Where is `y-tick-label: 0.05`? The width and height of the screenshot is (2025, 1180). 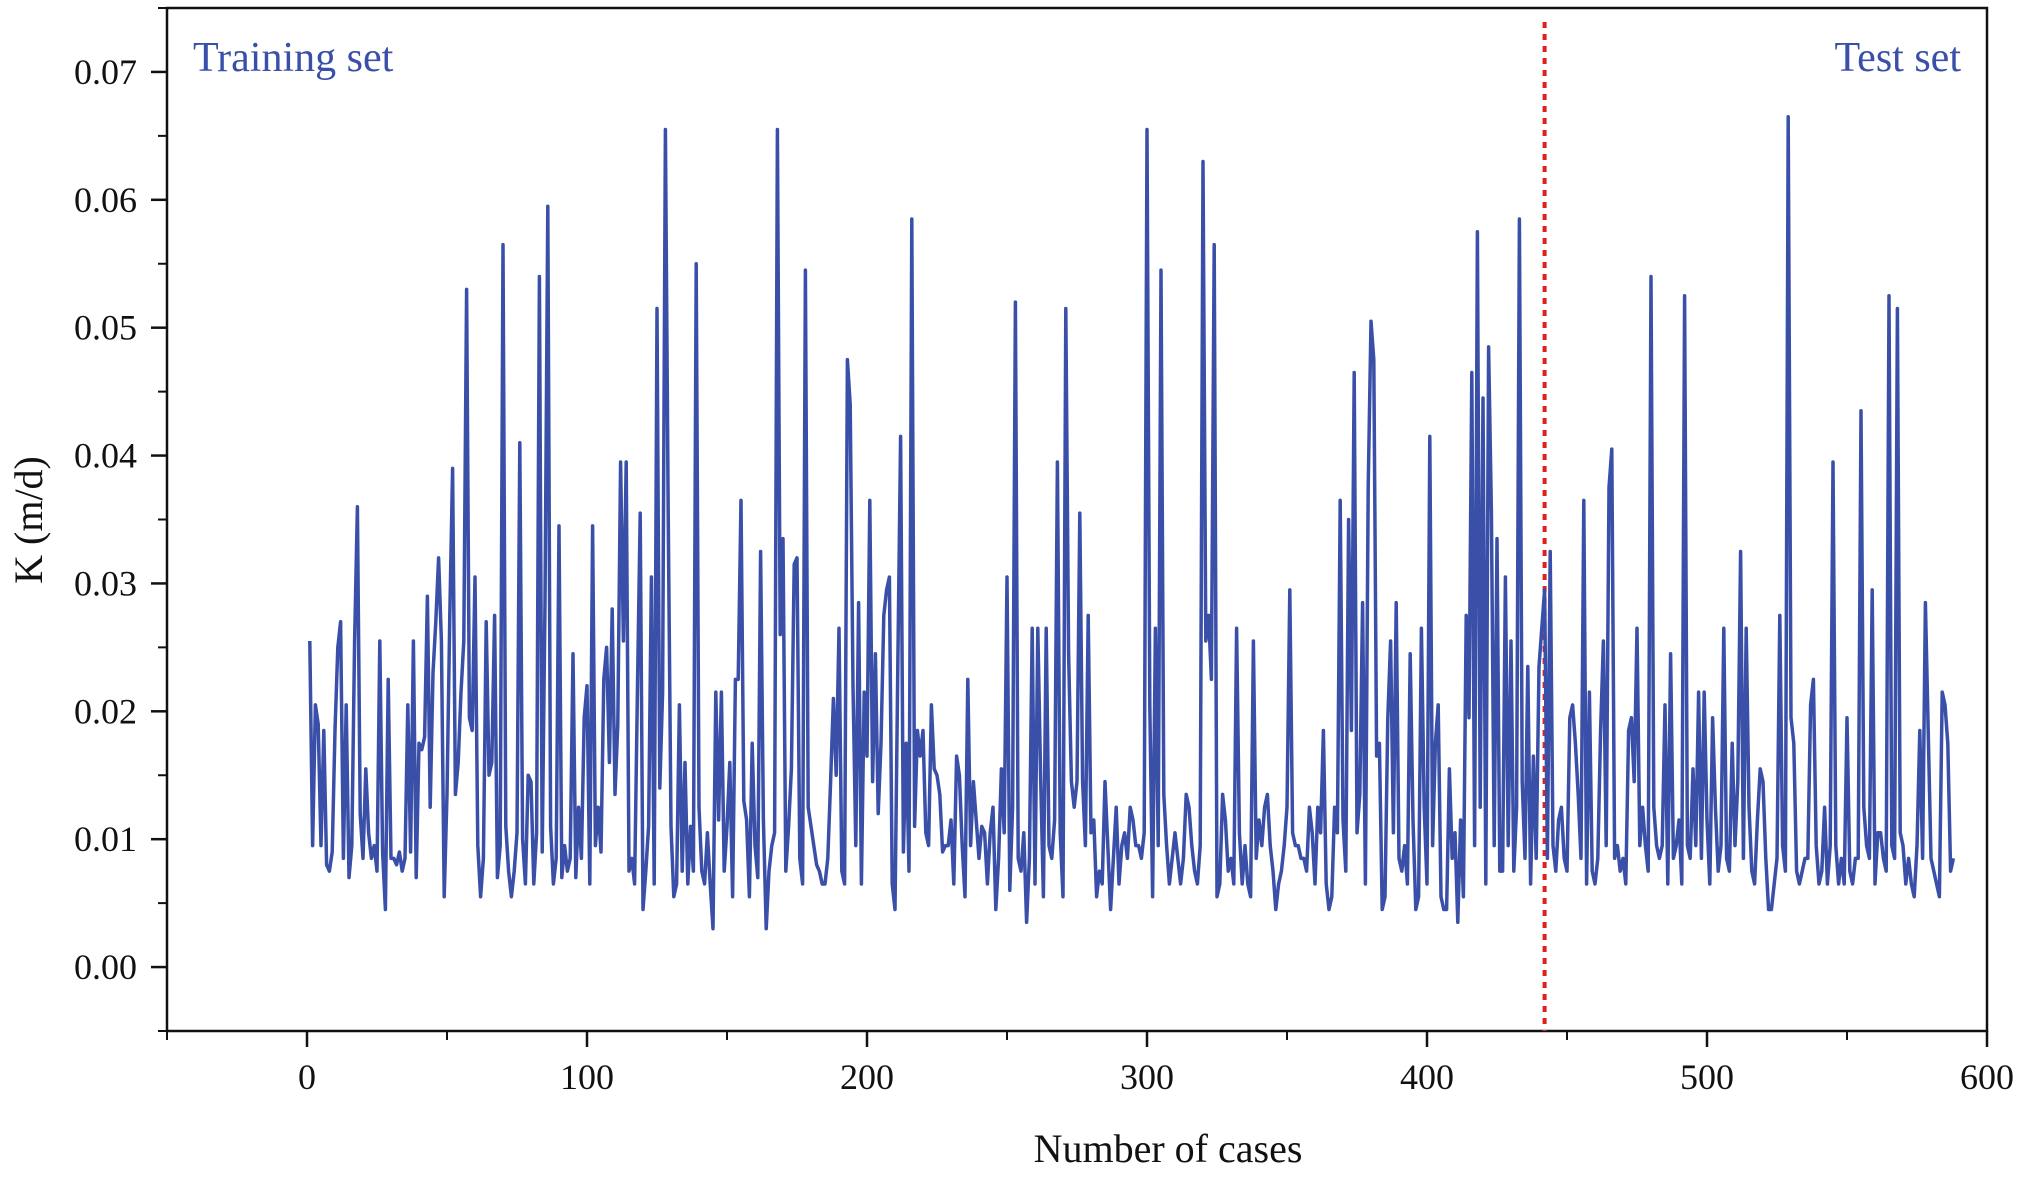 y-tick-label: 0.05 is located at coordinates (105, 328).